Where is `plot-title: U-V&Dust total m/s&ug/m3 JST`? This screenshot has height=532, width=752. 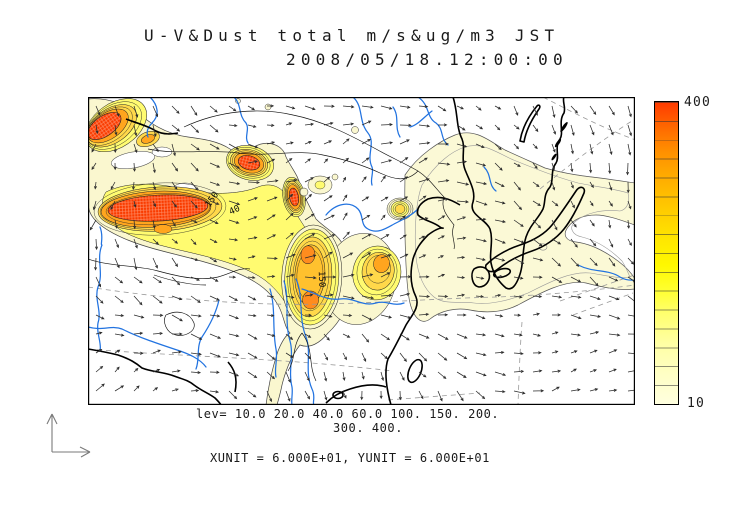
plot-title: U-V&Dust total m/s&ug/m3 JST is located at coordinates (352, 35).